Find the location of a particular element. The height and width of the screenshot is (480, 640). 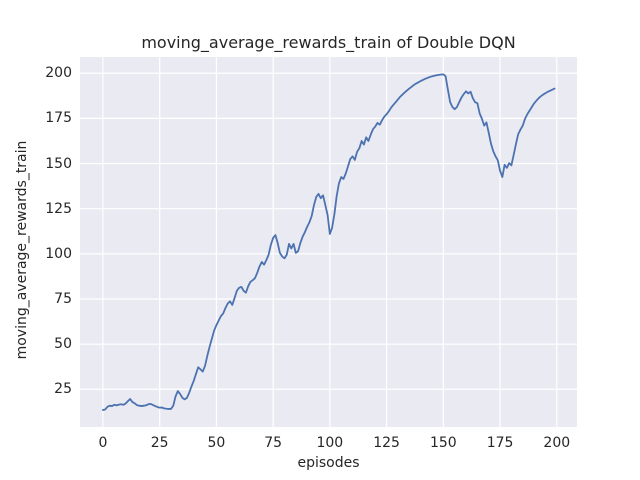

x-tick-label: 150 is located at coordinates (443, 443).